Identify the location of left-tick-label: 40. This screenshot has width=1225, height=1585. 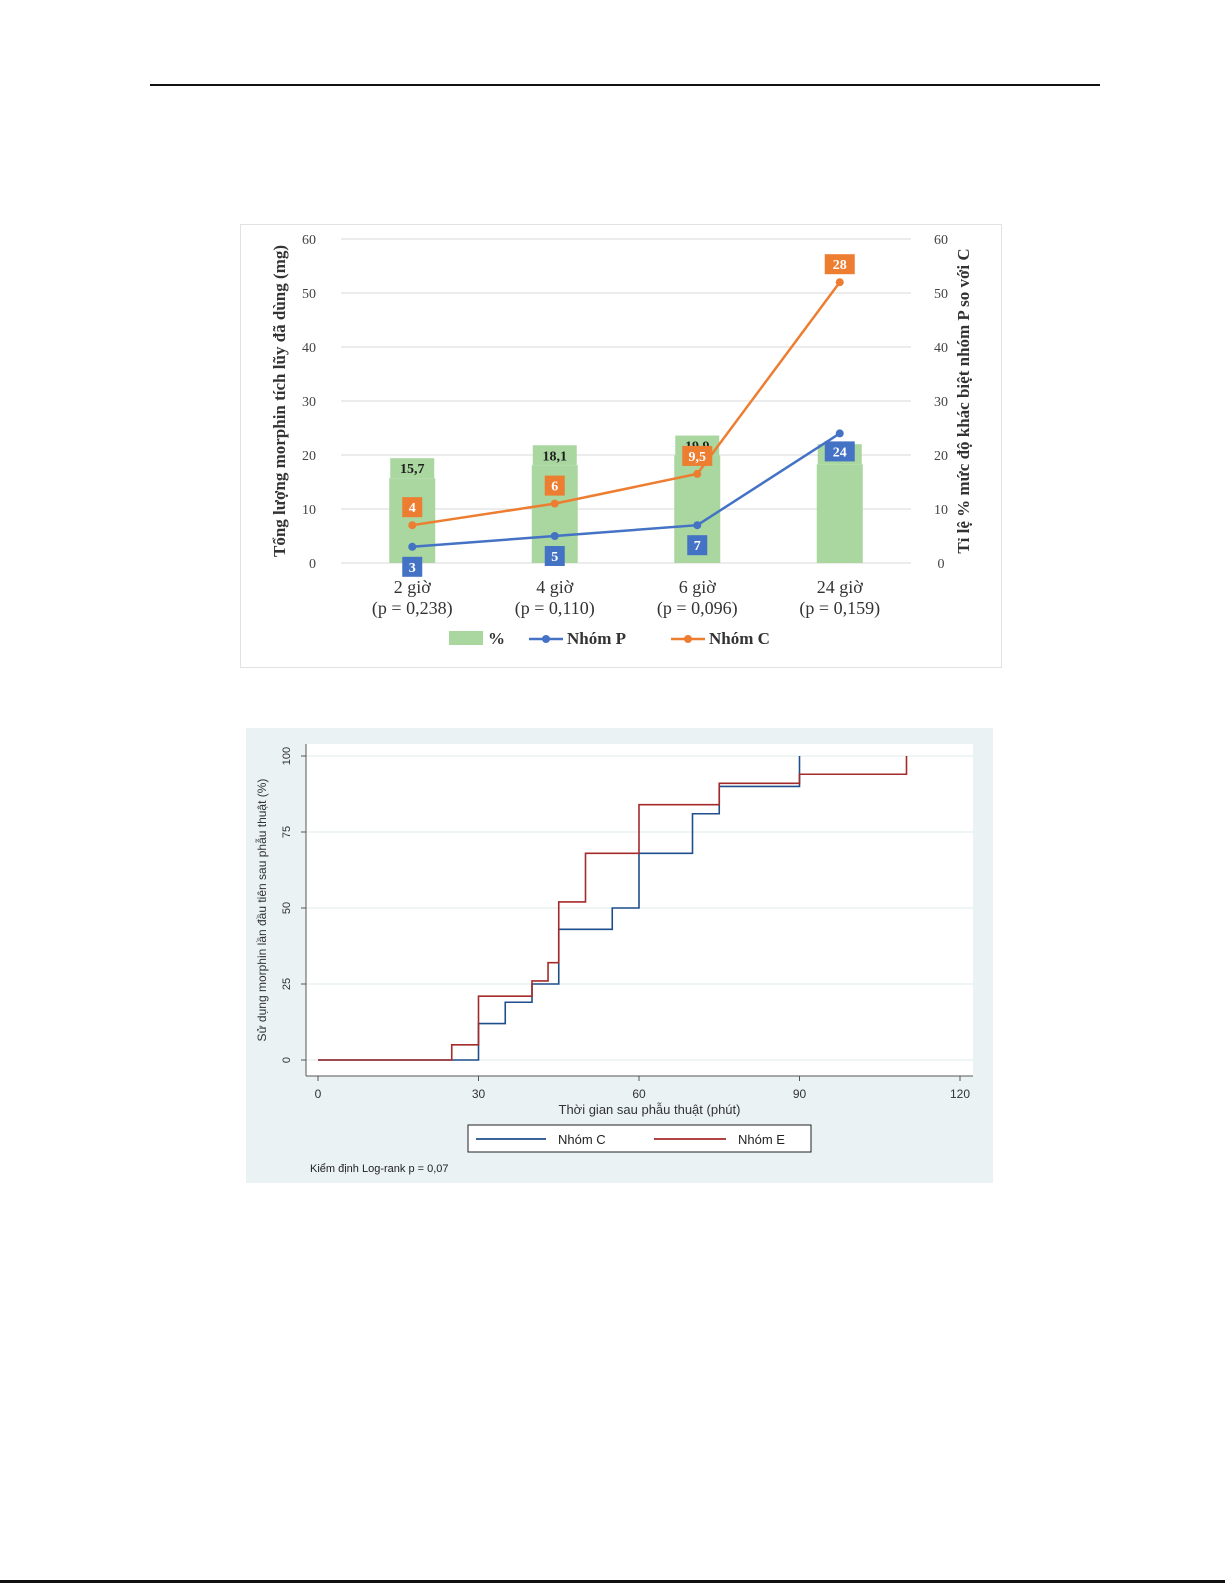
(309, 348).